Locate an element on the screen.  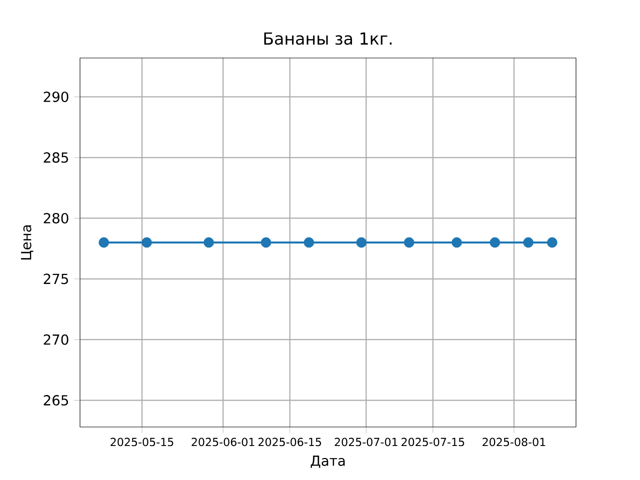
x-axis-title: Дата is located at coordinates (327, 462).